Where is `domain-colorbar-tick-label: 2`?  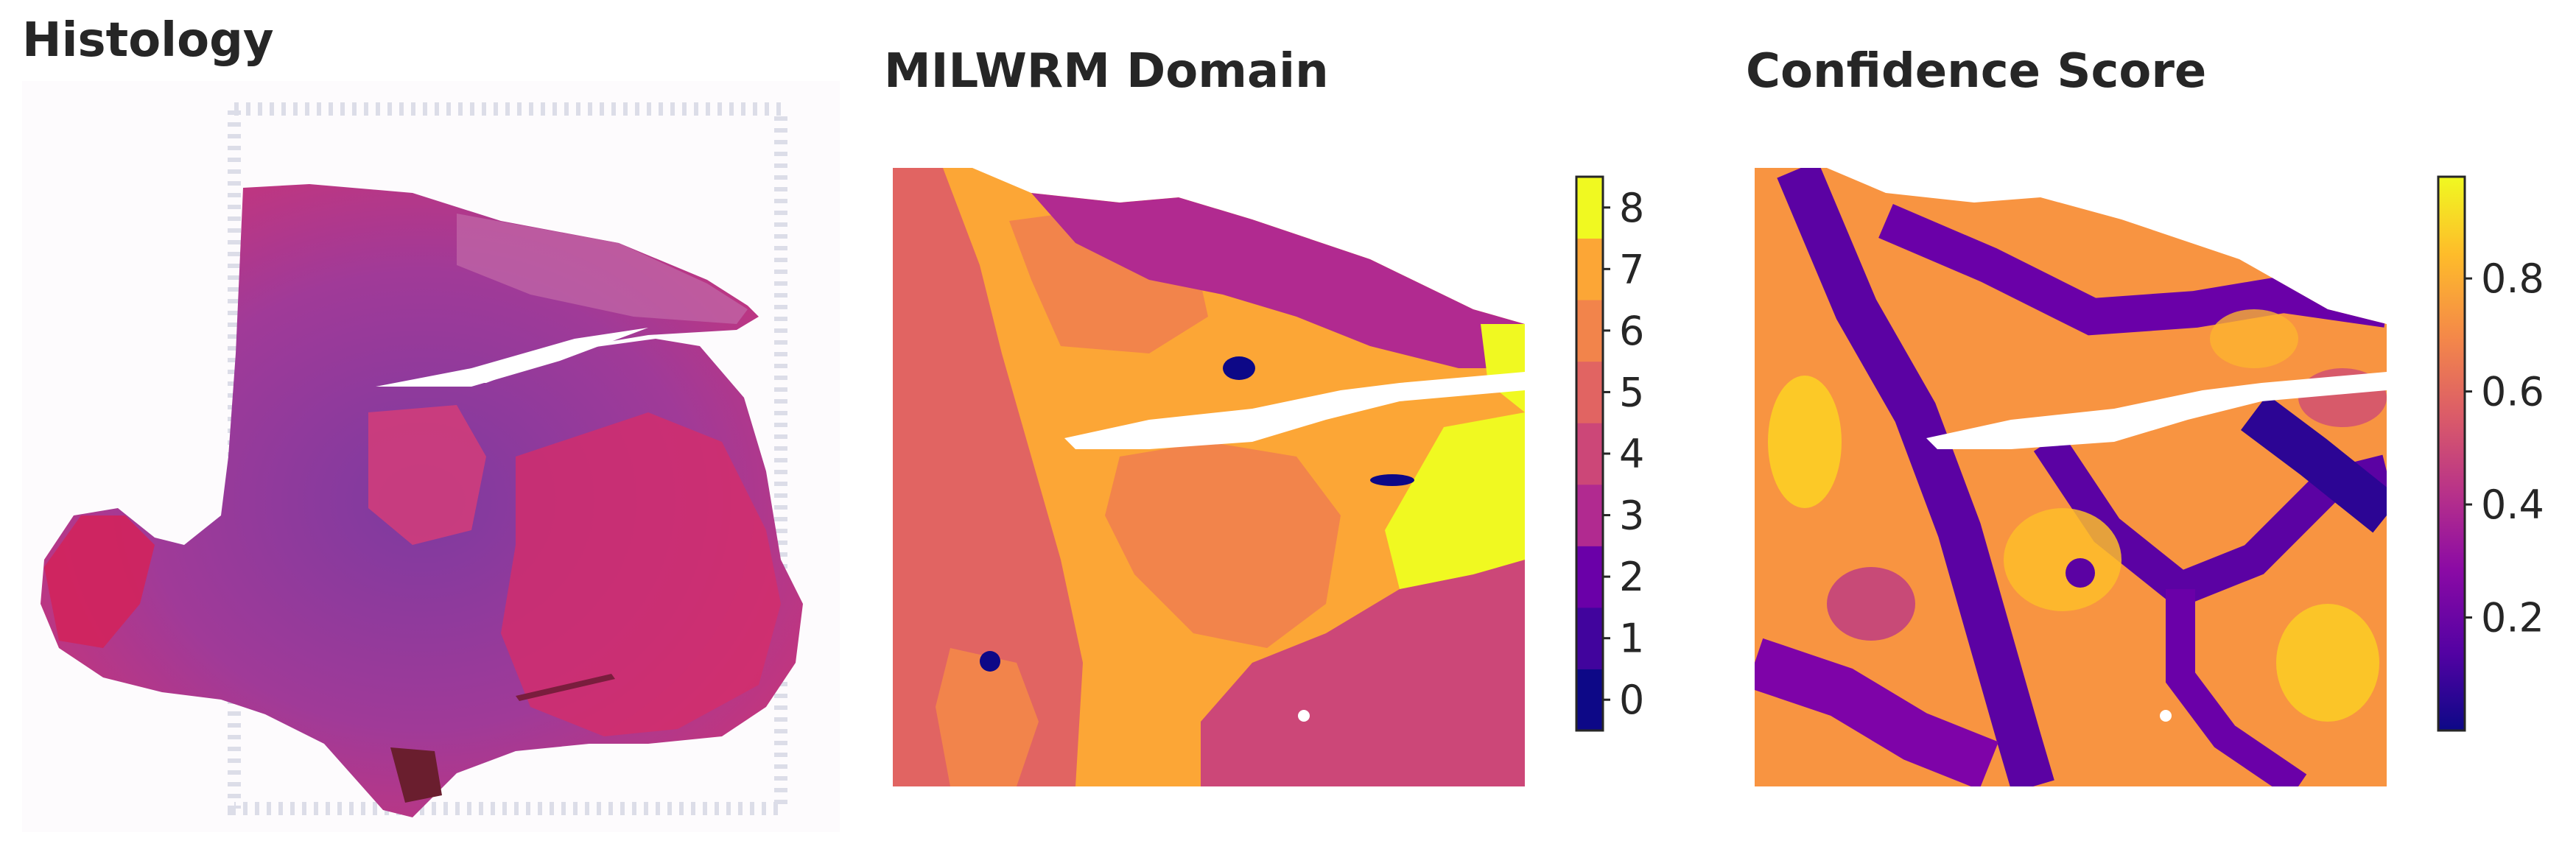
domain-colorbar-tick-label: 2 is located at coordinates (1631, 577).